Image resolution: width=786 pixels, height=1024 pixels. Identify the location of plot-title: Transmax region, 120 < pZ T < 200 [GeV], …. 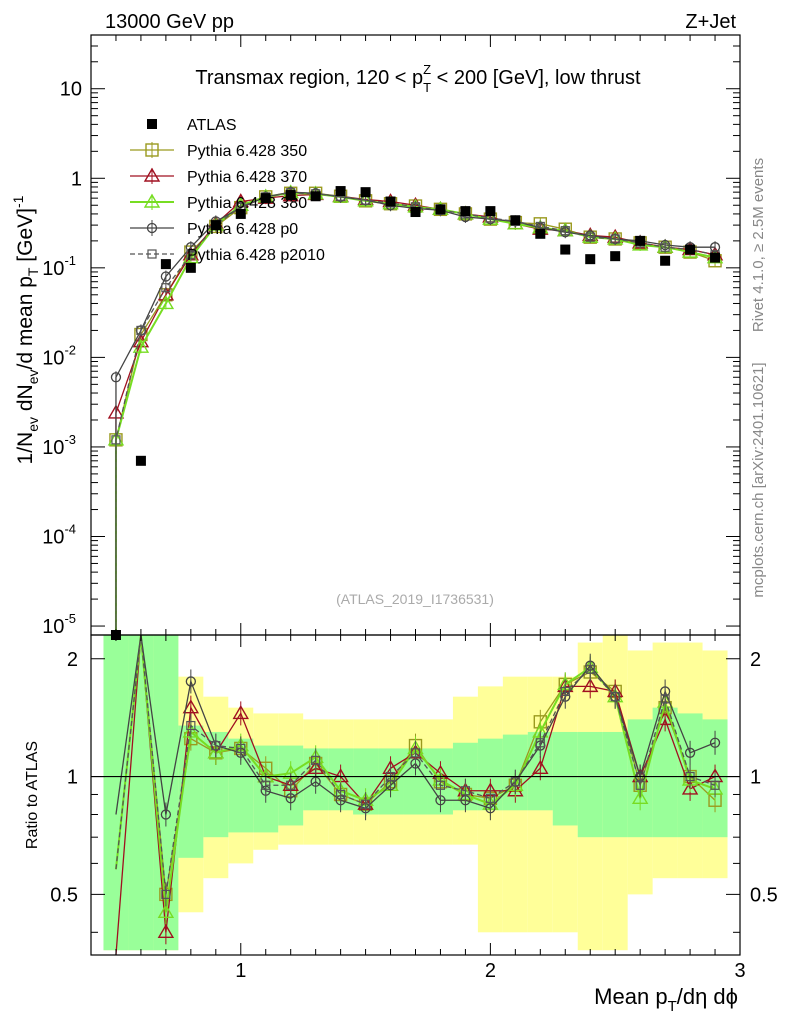
(418, 78).